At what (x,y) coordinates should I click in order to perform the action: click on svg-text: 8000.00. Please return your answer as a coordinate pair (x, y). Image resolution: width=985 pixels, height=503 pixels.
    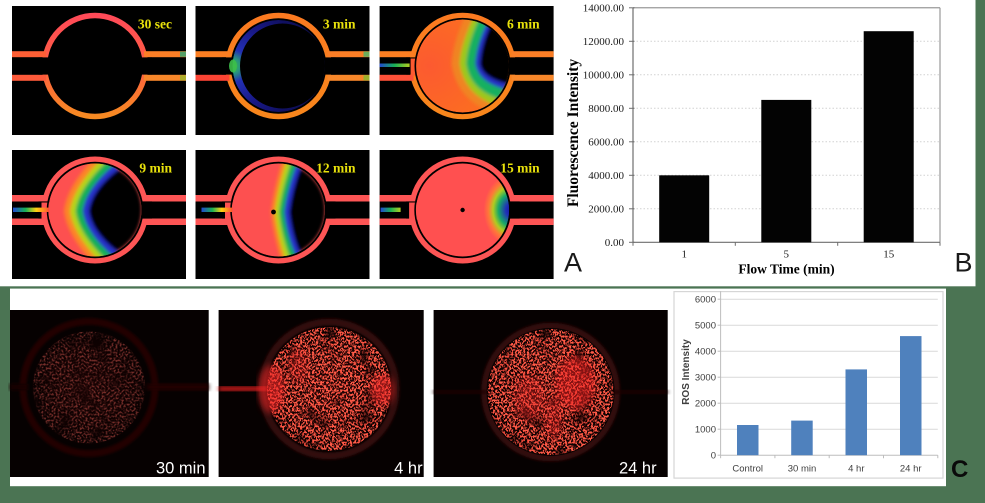
    Looking at the image, I should click on (606, 109).